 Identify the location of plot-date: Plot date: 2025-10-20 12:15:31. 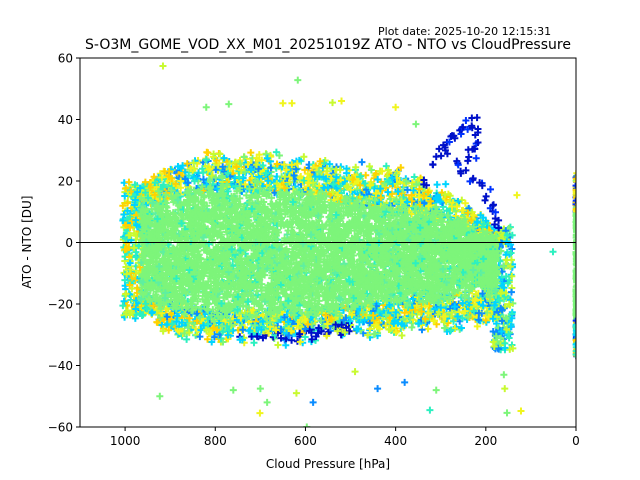
(464, 31).